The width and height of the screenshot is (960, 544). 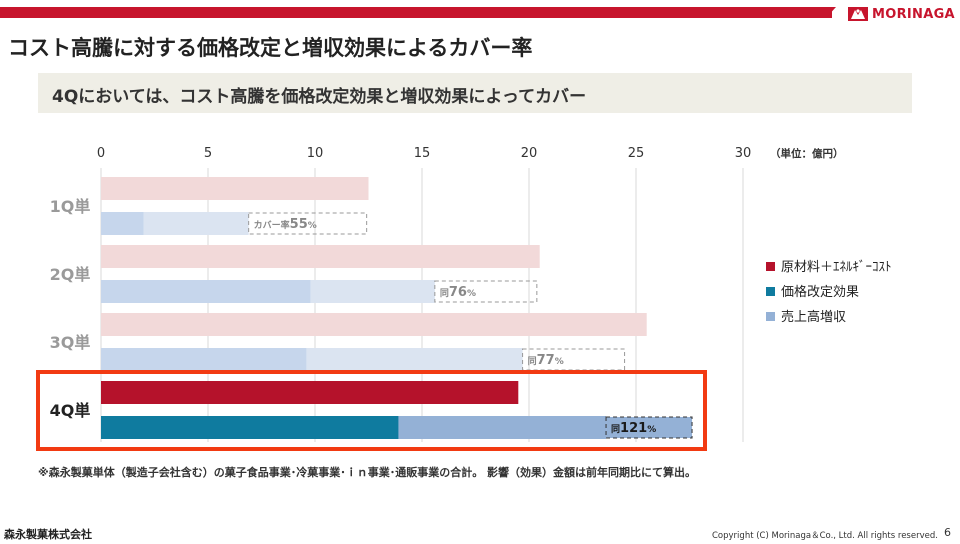 I want to click on header-bar-slant, so click(x=831, y=12).